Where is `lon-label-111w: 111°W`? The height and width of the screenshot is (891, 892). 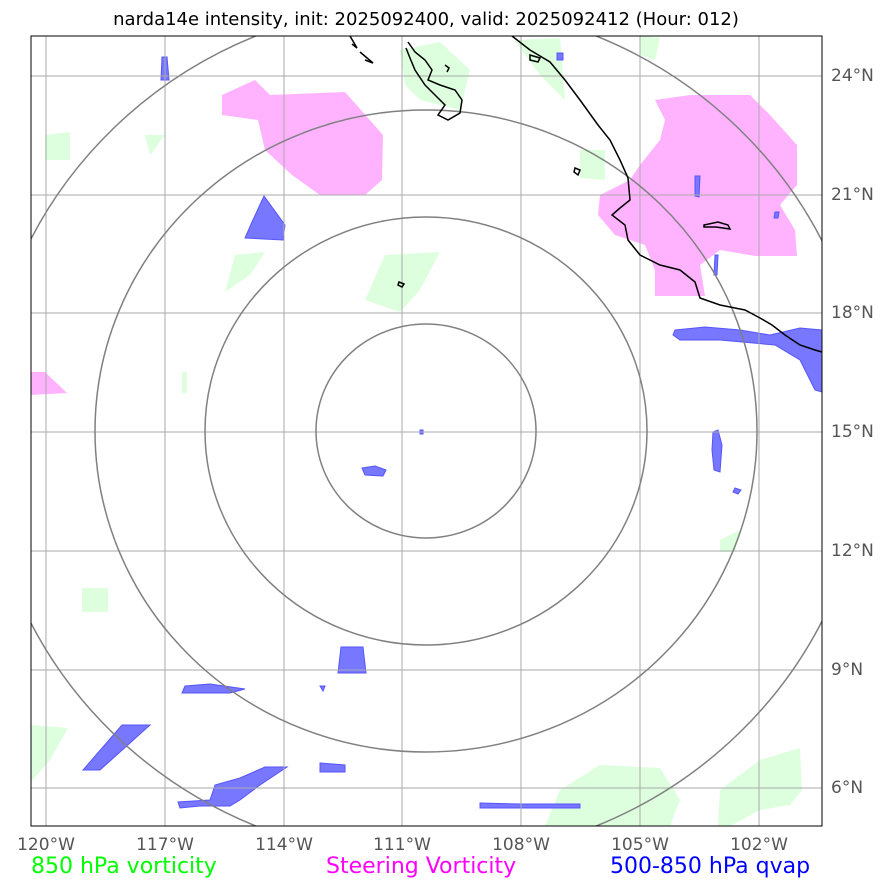 lon-label-111w: 111°W is located at coordinates (402, 845).